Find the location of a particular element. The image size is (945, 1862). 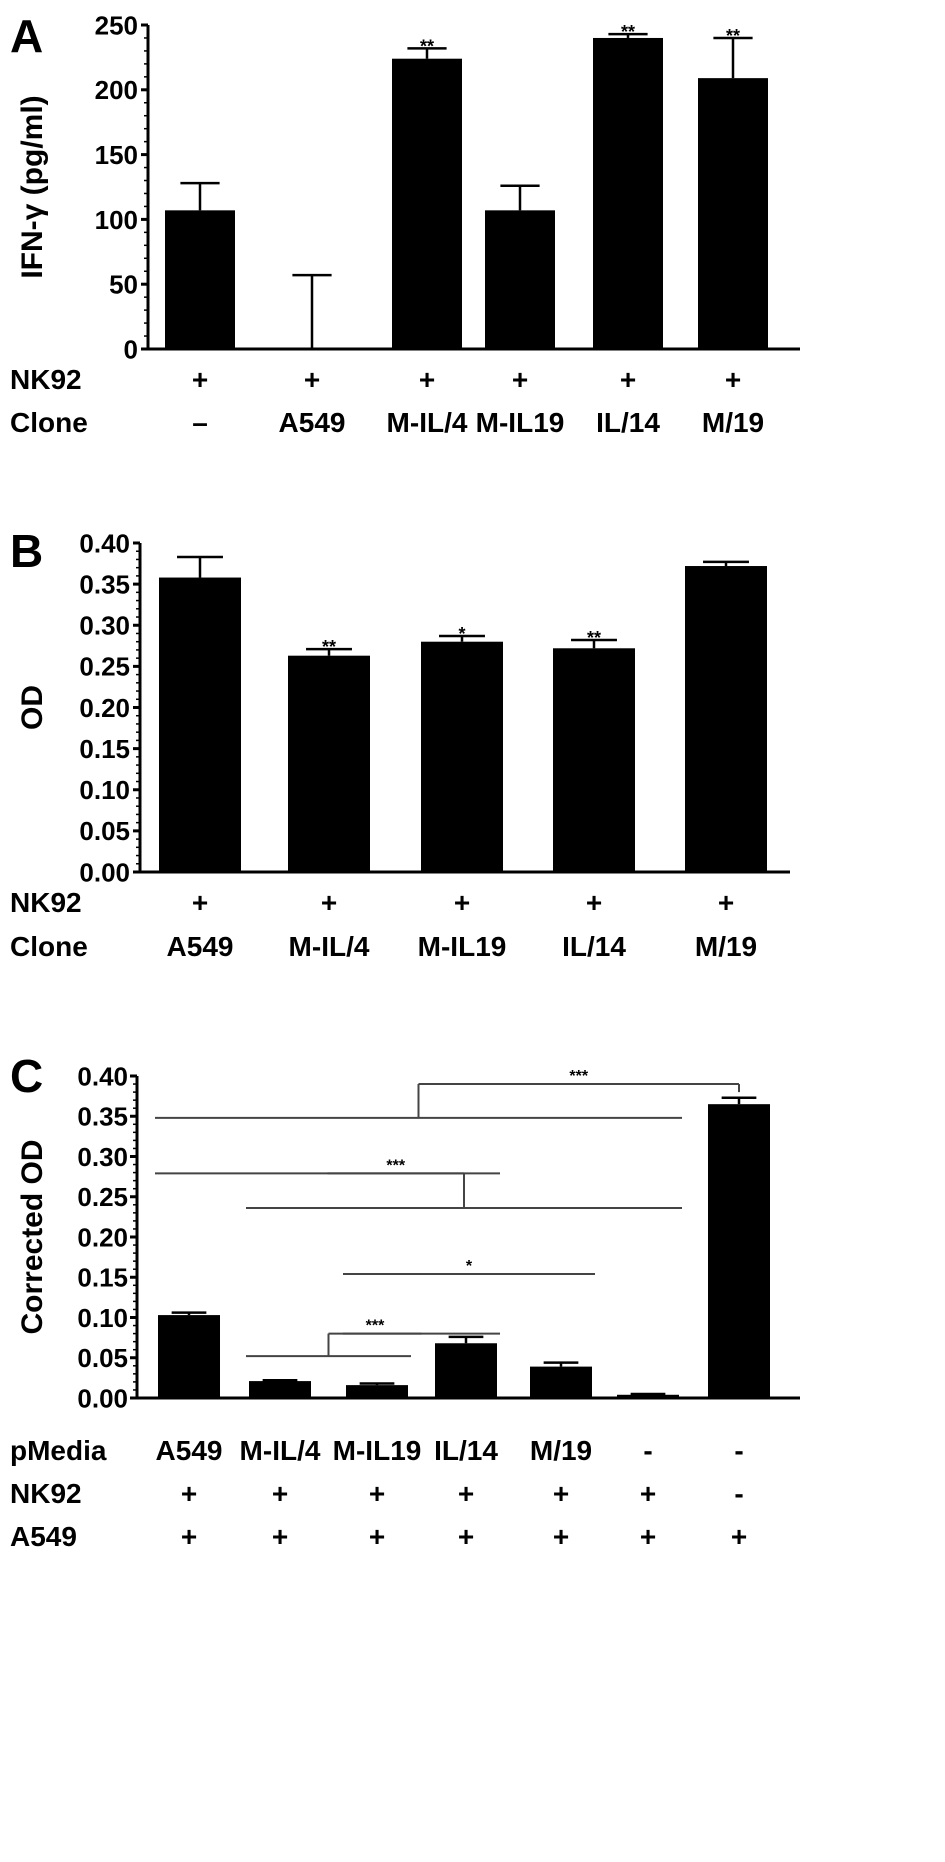

panel-label-c: C is located at coordinates (26, 1076).